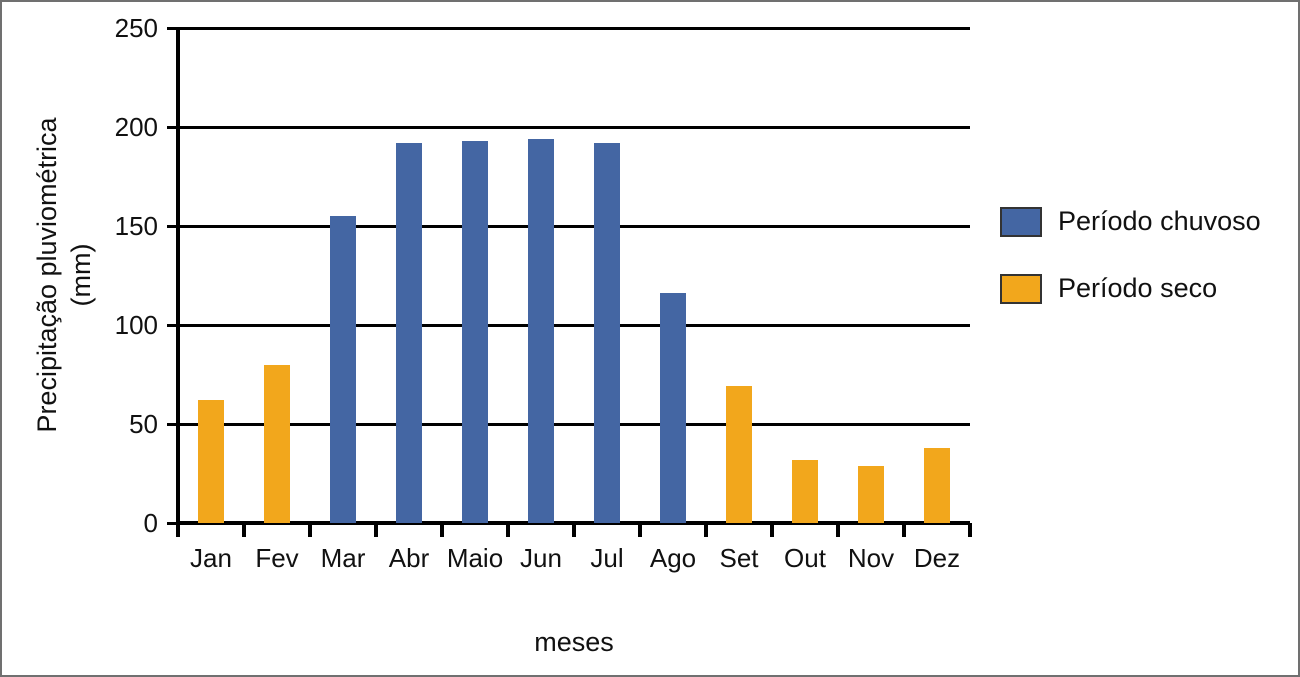 The width and height of the screenshot is (1300, 677). I want to click on legend: Período chuvoso Período seco, so click(1130, 255).